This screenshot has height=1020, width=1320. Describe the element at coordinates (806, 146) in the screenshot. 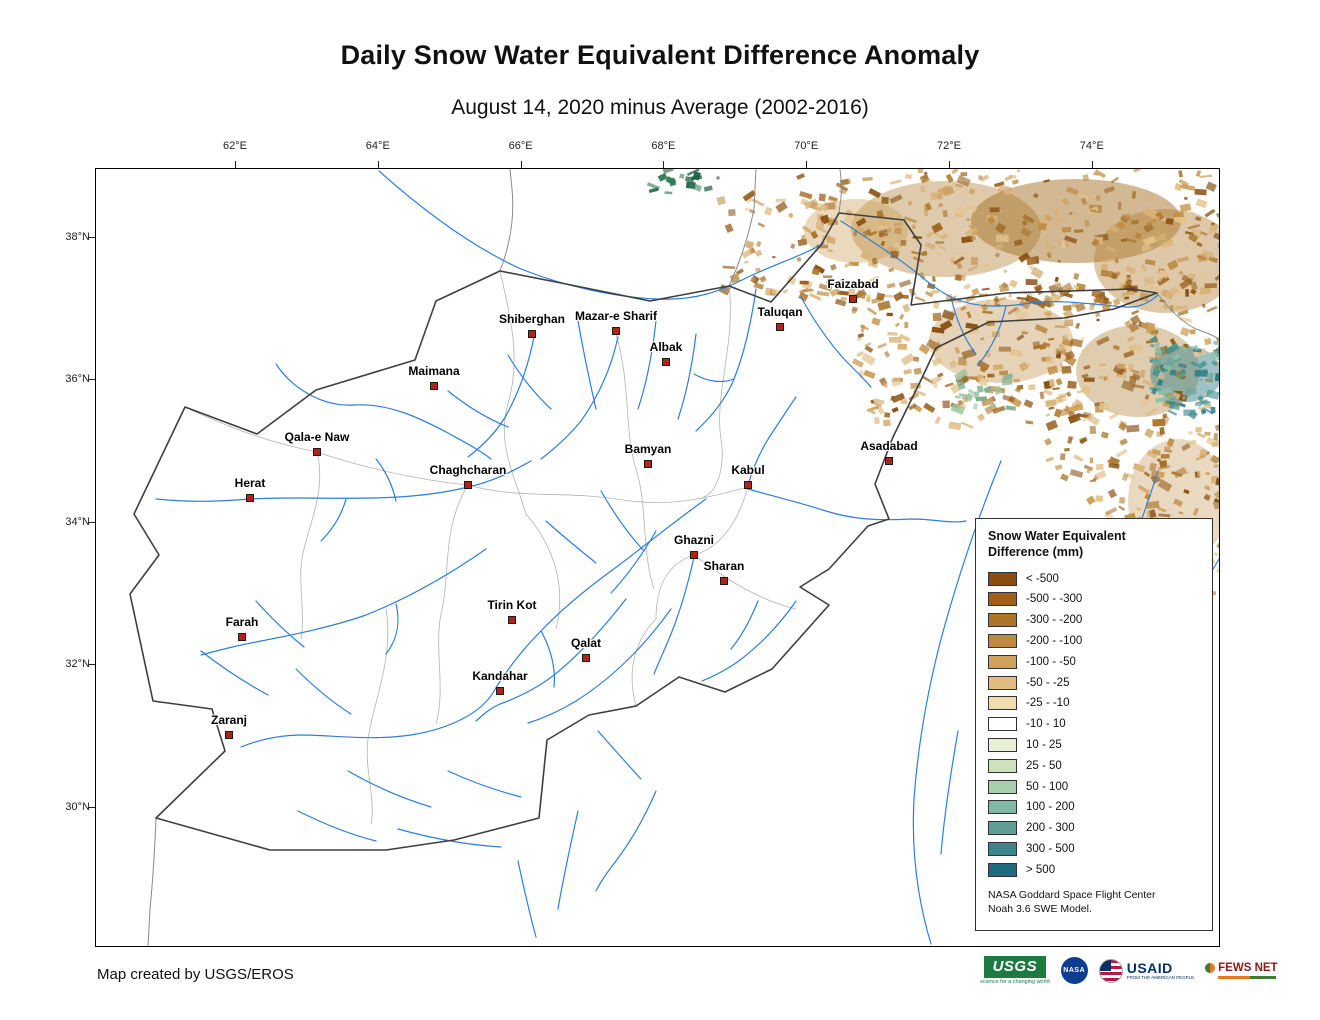

I see `lon-label: 70°E` at that location.